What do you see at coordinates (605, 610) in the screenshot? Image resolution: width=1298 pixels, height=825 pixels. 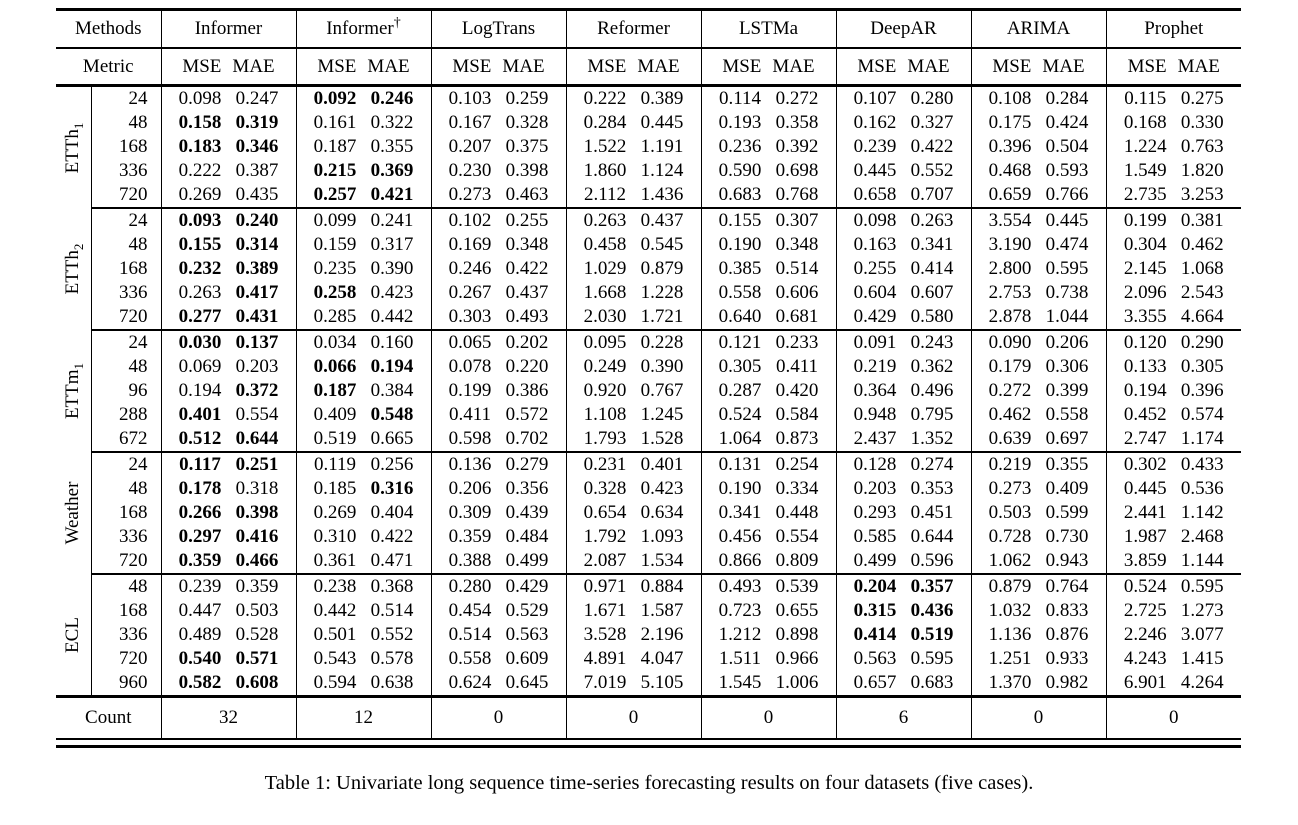 I see `mse-value: 1.671` at bounding box center [605, 610].